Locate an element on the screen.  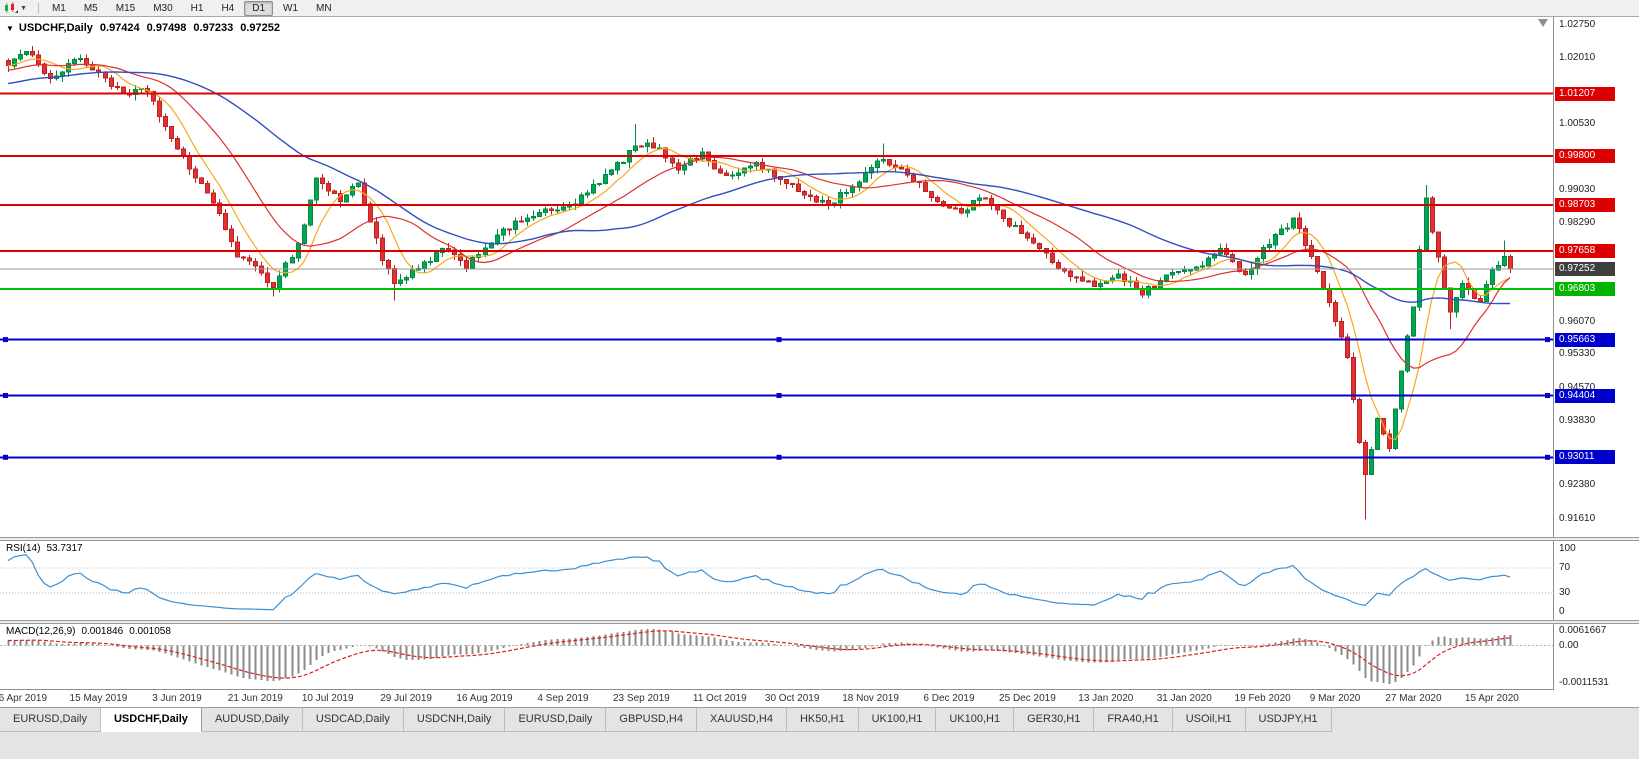
rsi-indicator-panel: RSI(14) 53.7317 is located at coordinates (776, 580).